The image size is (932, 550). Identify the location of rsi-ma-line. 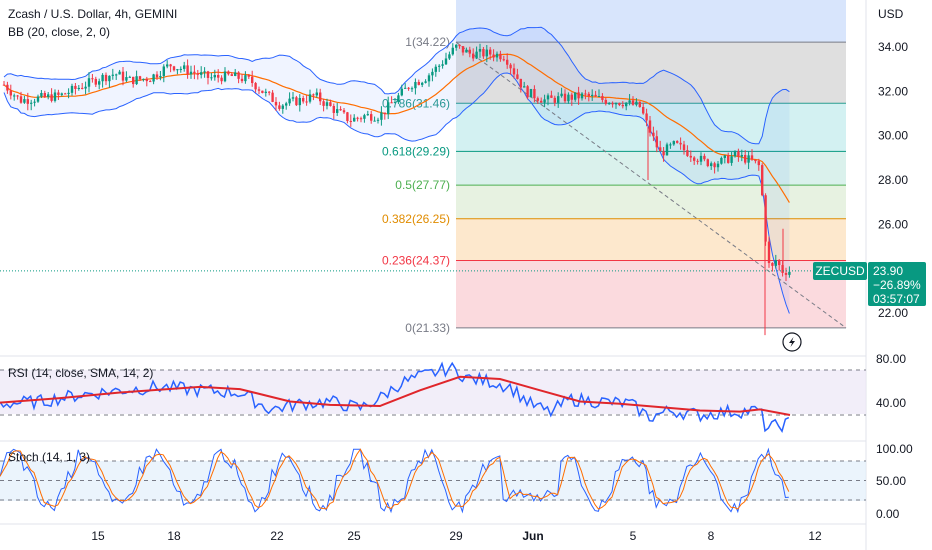
(395, 395).